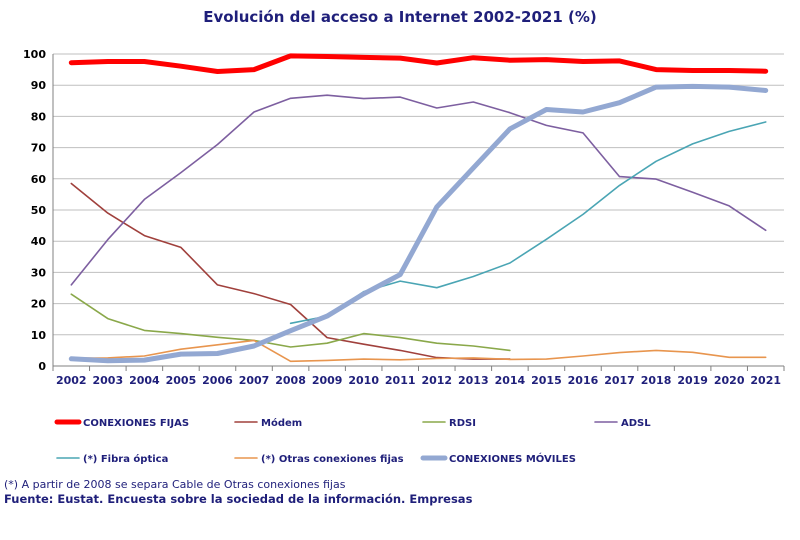  Describe the element at coordinates (71, 380) in the screenshot. I see `x-tick-label: 2002` at that location.